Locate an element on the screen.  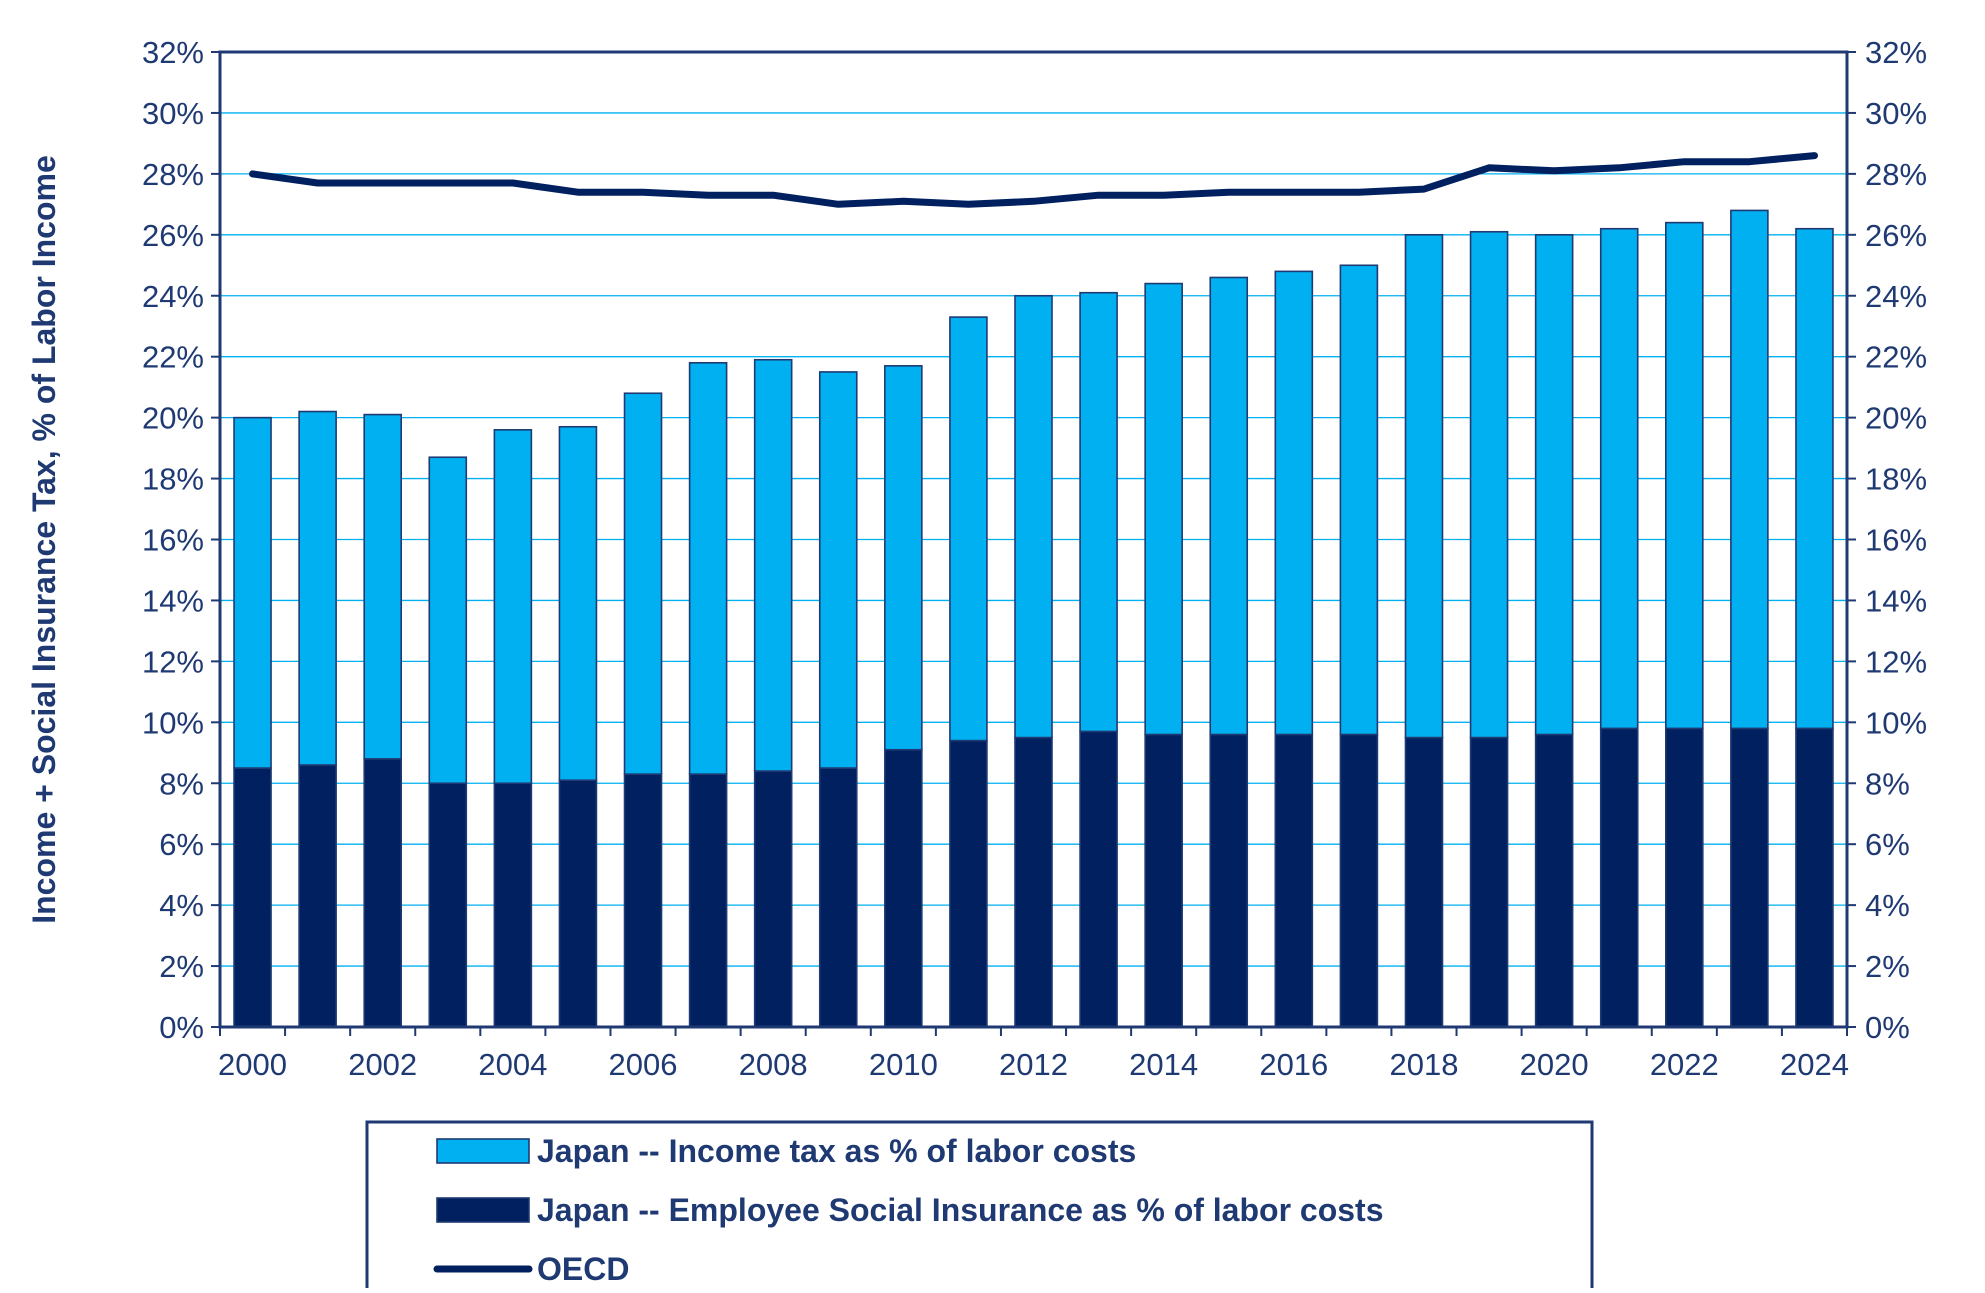
bar-income-tax-2009 is located at coordinates (838, 570).